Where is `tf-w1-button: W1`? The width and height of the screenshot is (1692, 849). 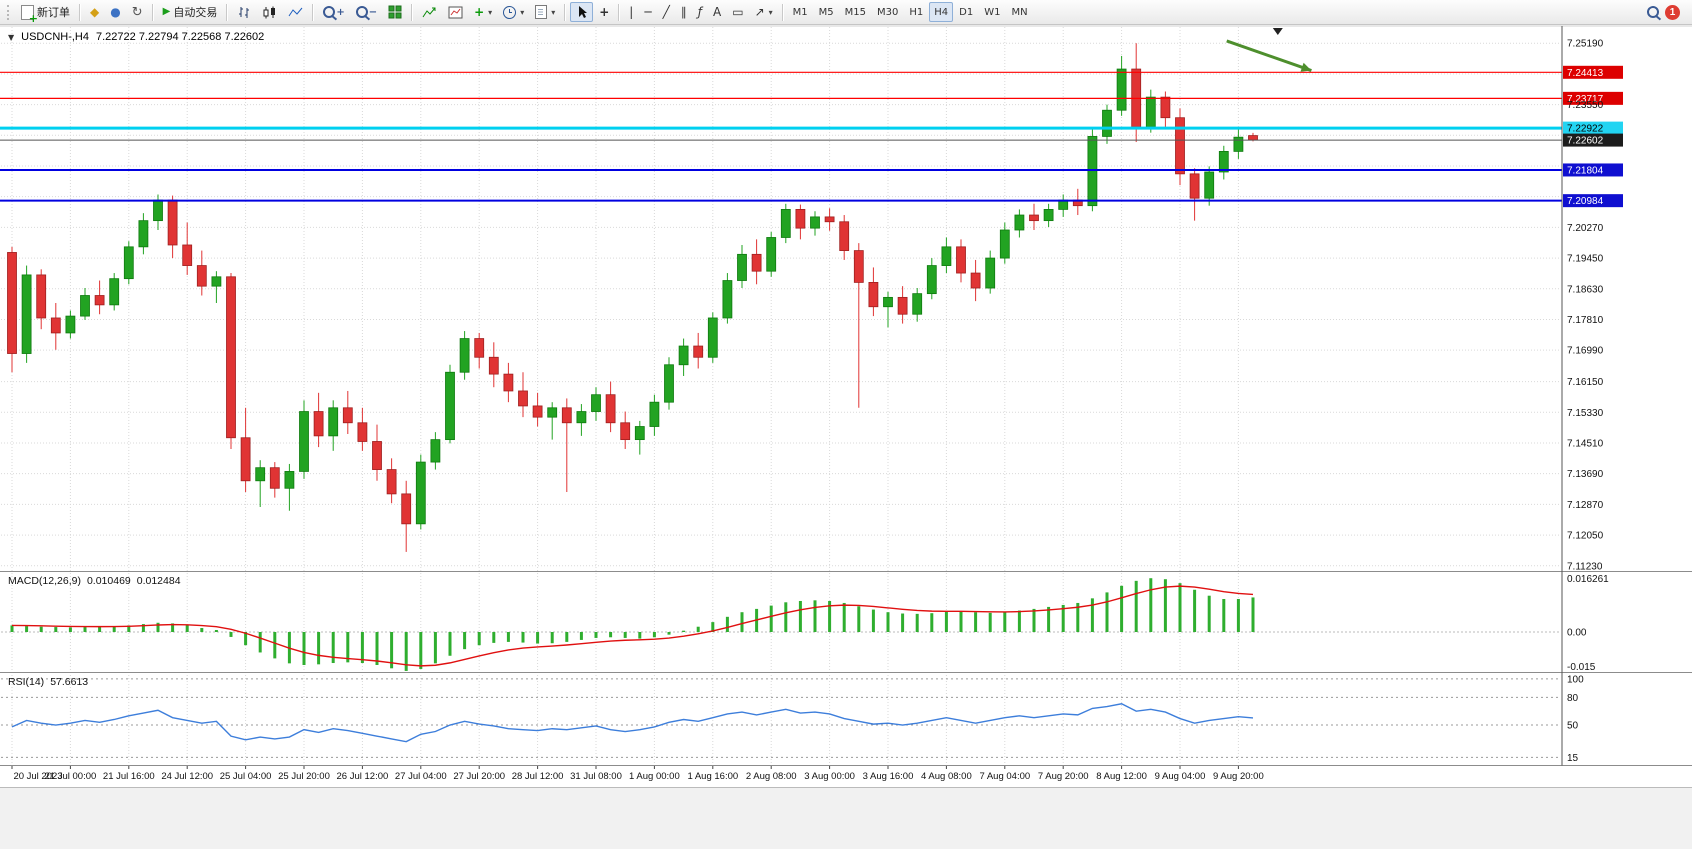 tf-w1-button: W1 is located at coordinates (992, 12).